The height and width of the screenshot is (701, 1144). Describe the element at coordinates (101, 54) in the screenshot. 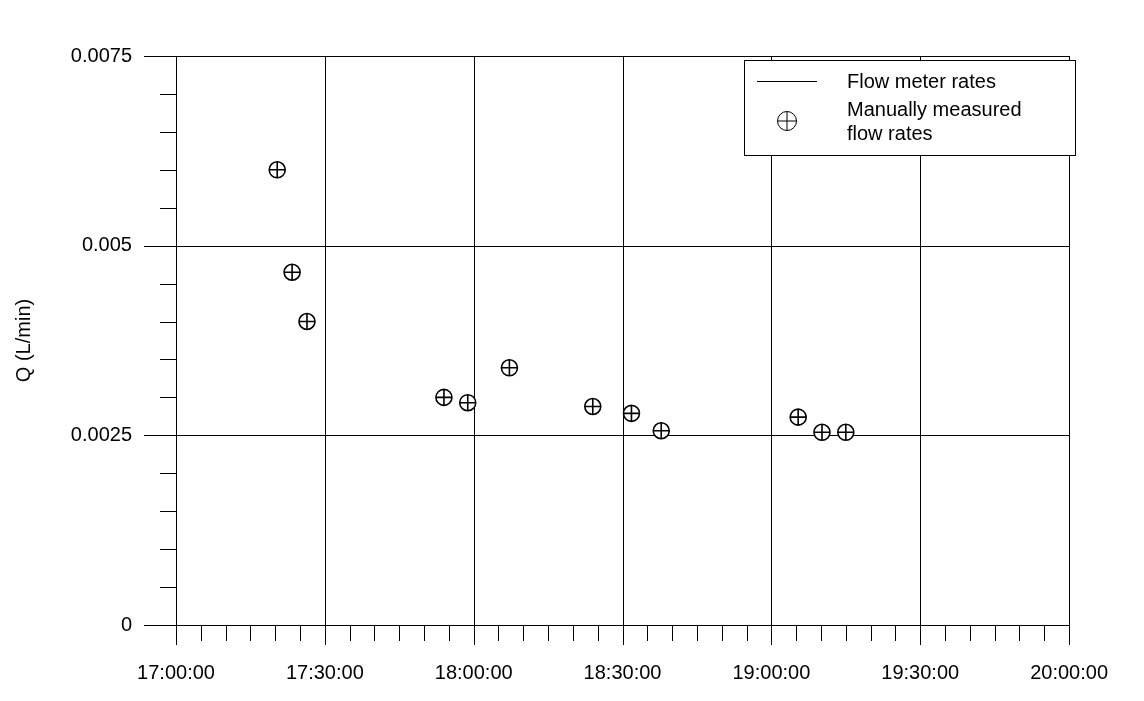

I see `y-tick-label: 0.0075` at that location.